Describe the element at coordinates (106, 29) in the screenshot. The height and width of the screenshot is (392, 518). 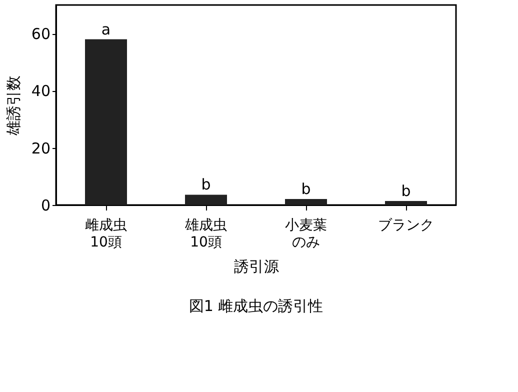
I see `annotation: a` at that location.